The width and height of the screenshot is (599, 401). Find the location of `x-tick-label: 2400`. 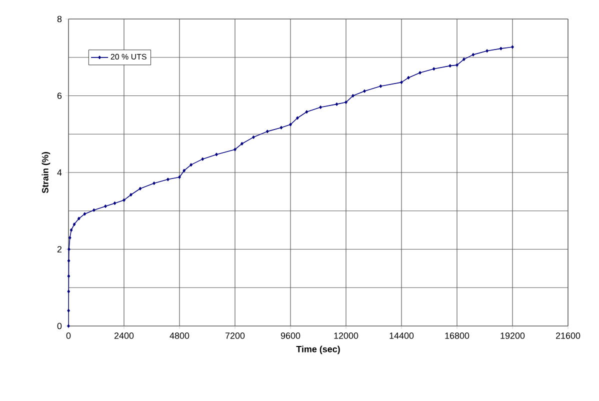

x-tick-label: 2400 is located at coordinates (124, 335).